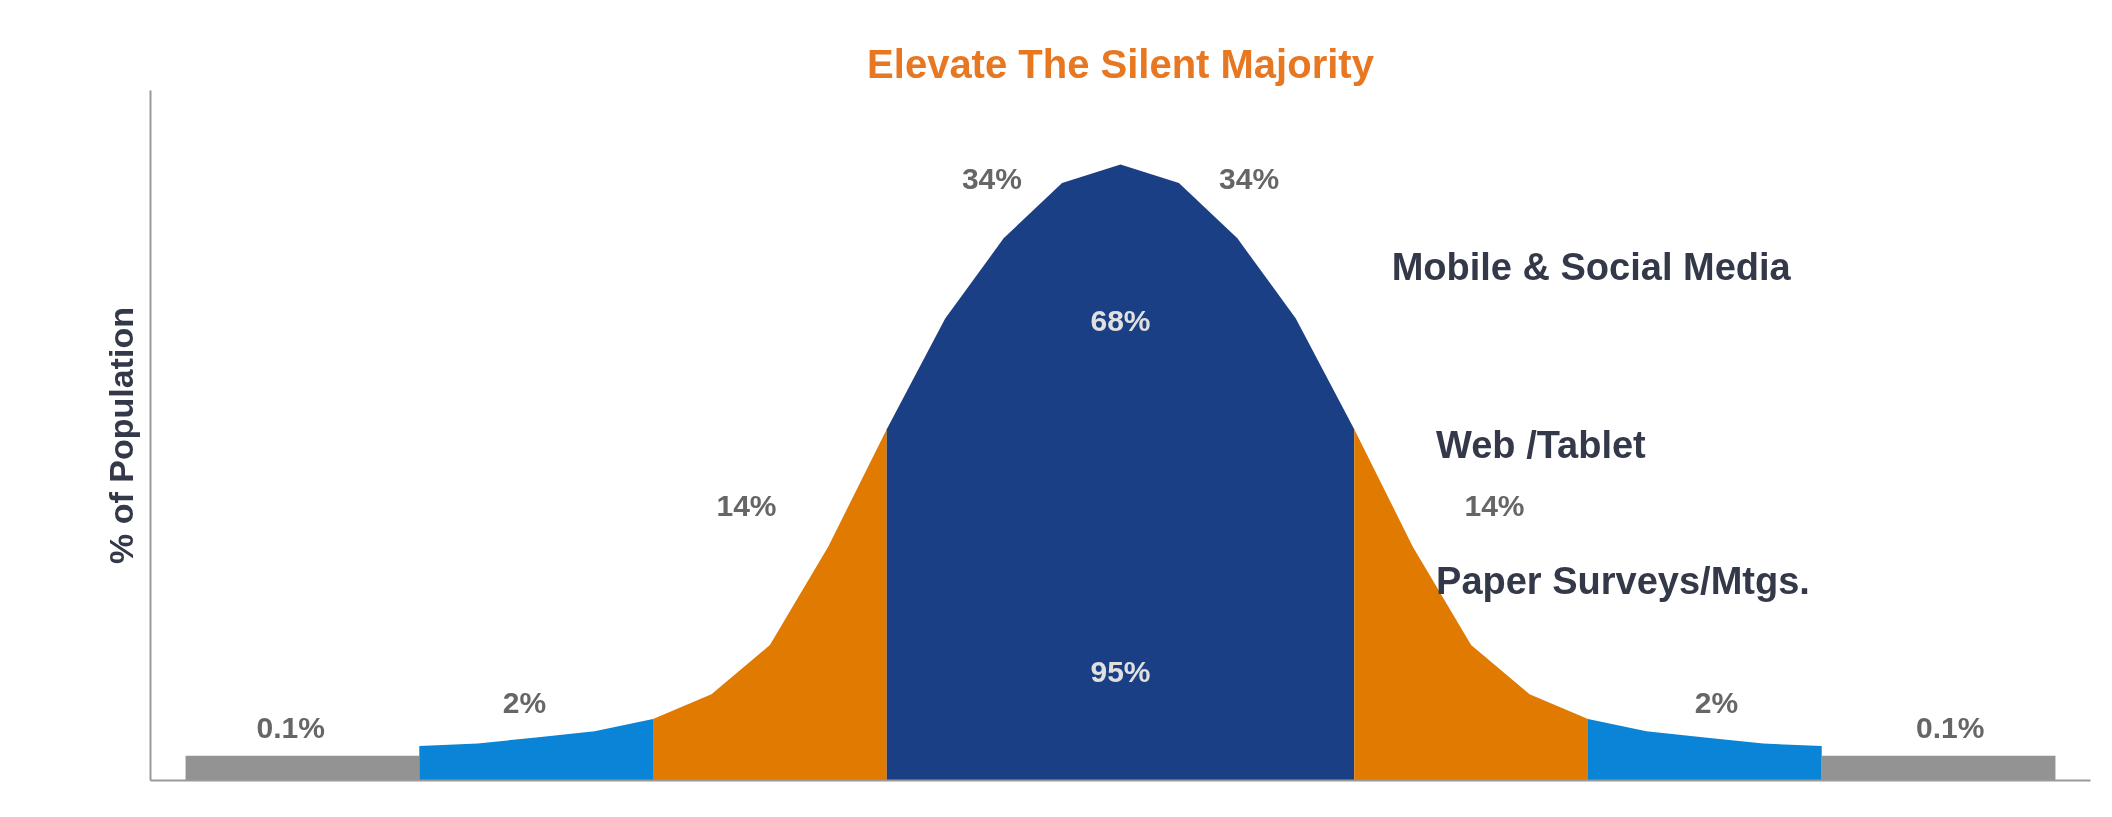  Describe the element at coordinates (1120, 672) in the screenshot. I see `annotation: 95%` at that location.